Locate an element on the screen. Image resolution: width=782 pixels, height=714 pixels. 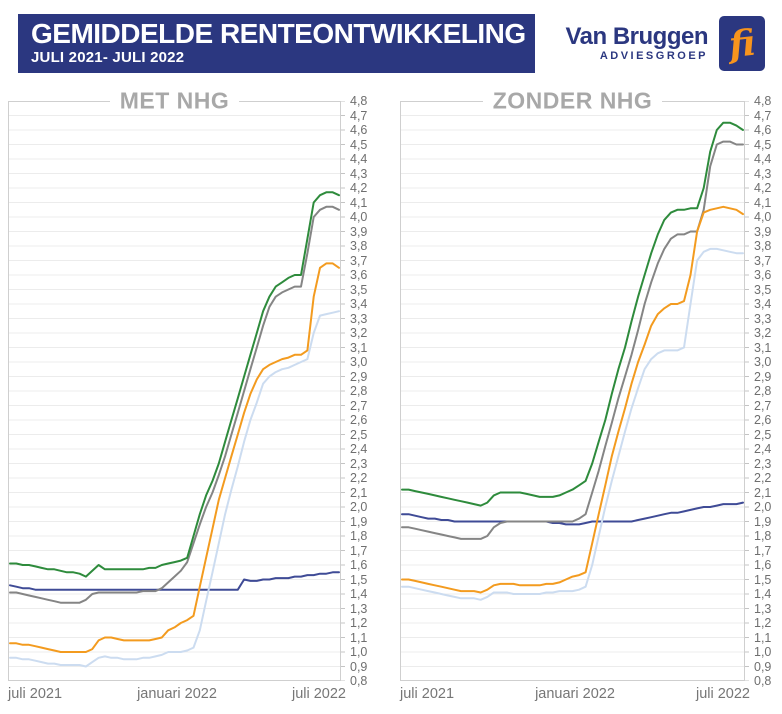
page-title: GEMIDDELDE RENTEONTWIKKELING is located at coordinates (278, 33).